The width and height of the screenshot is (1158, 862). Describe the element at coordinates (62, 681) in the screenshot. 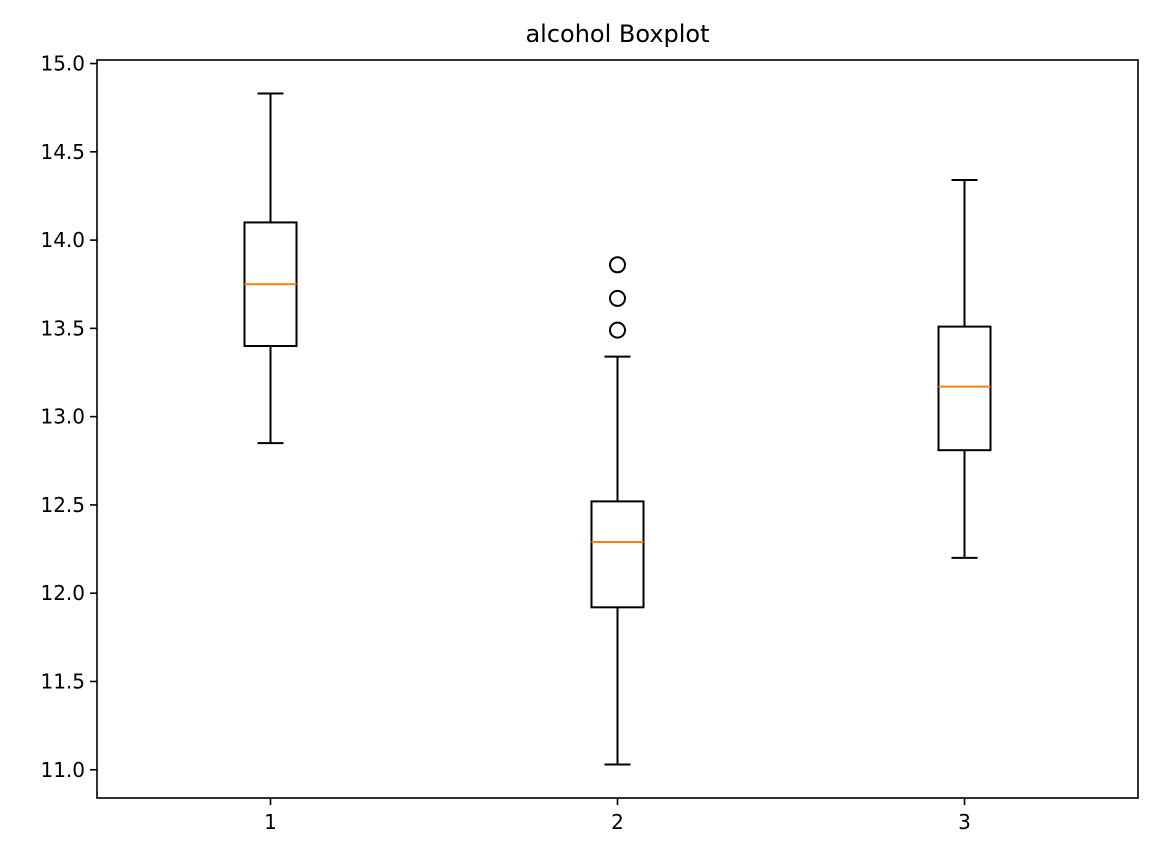

I see `y-tick-label: 11.5` at that location.